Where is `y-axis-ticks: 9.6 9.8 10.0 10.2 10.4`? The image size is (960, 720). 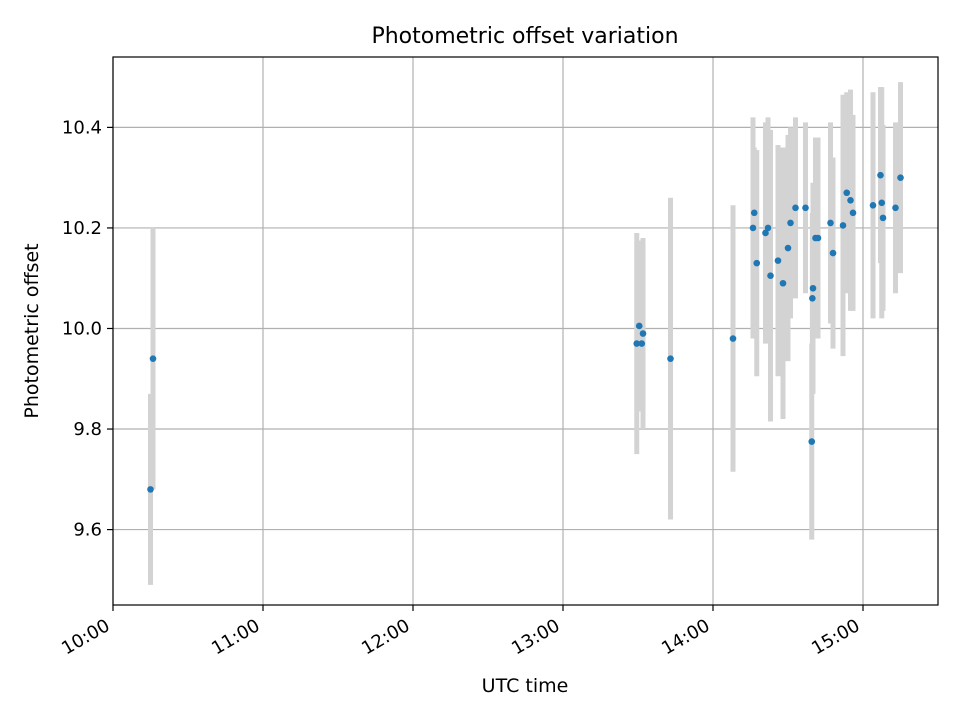
y-axis-ticks: 9.6 9.8 10.0 10.2 10.4 is located at coordinates (87, 329).